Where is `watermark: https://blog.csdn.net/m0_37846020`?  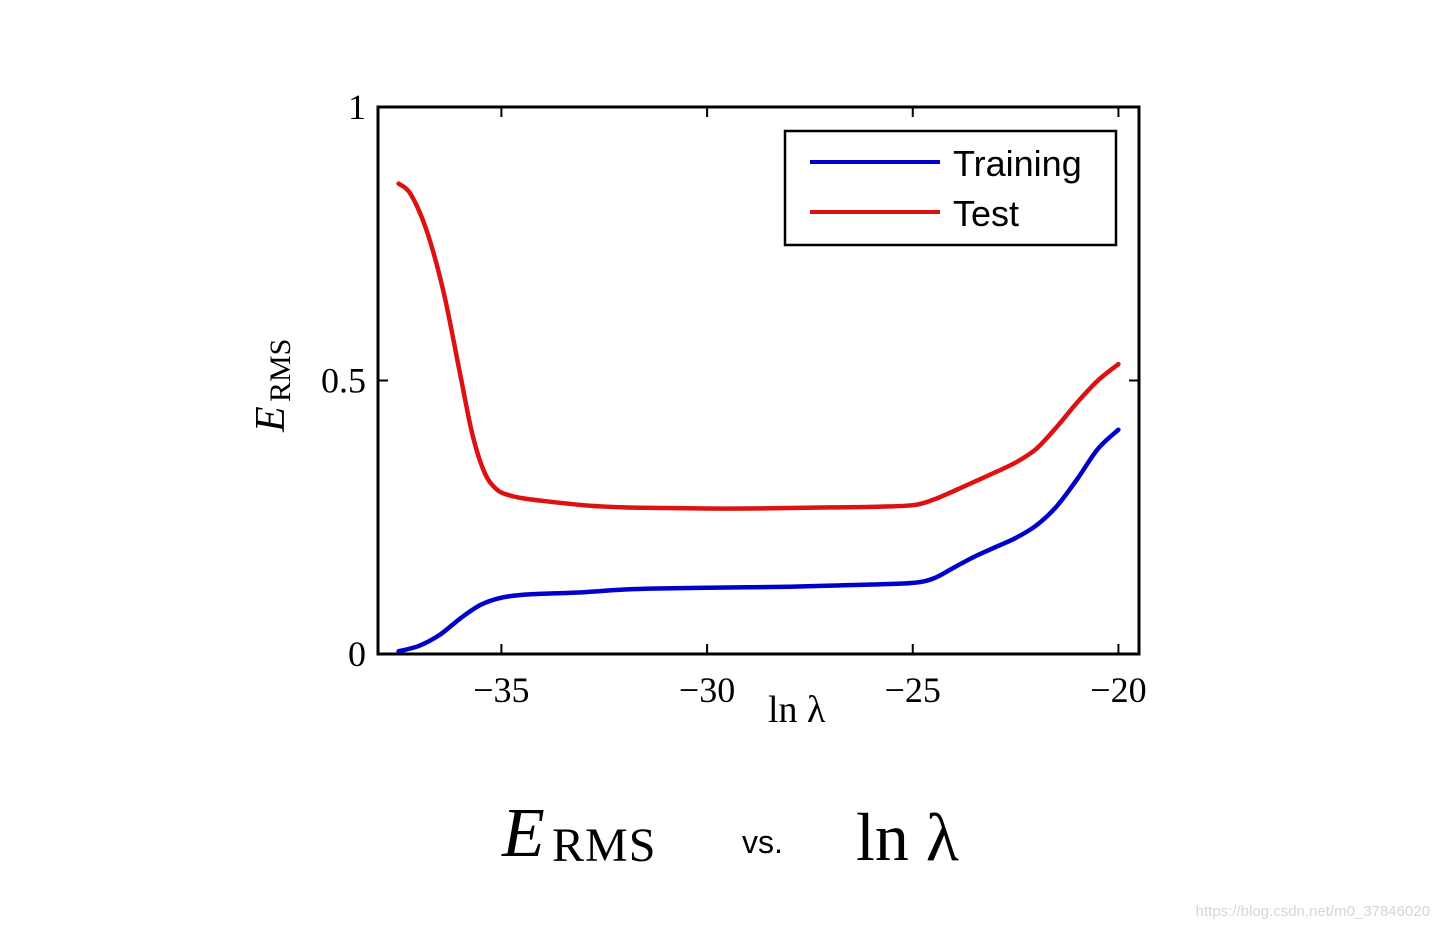
watermark: https://blog.csdn.net/m0_37846020 is located at coordinates (1312, 911).